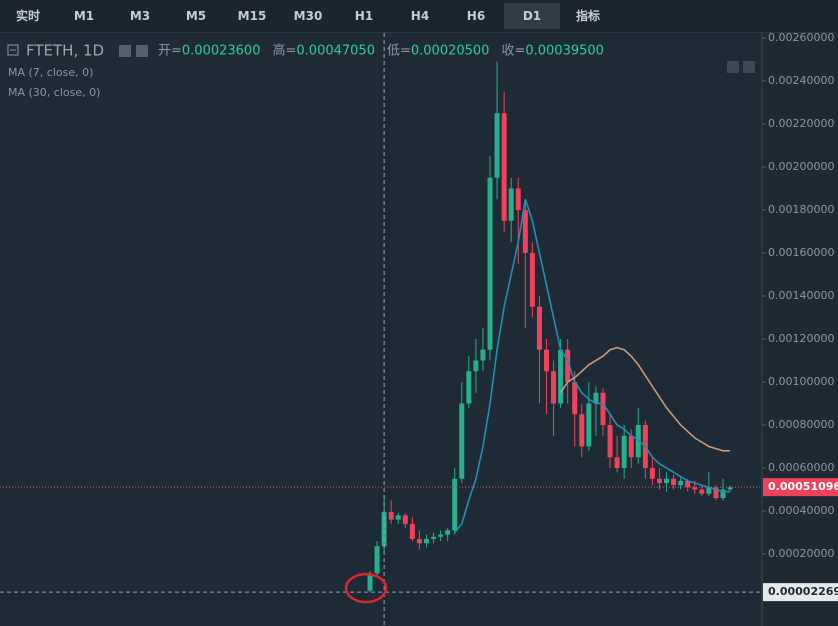 This screenshot has height=626, width=838. What do you see at coordinates (50, 72) in the screenshot?
I see `legend-entry: MA (7, close, 0)` at bounding box center [50, 72].